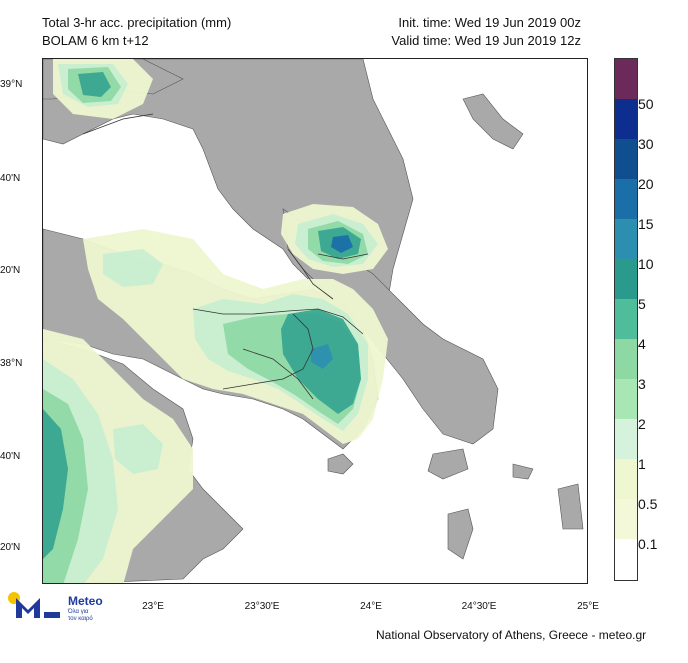 The image size is (688, 663). What do you see at coordinates (642, 344) in the screenshot?
I see `legend-label: 4` at bounding box center [642, 344].